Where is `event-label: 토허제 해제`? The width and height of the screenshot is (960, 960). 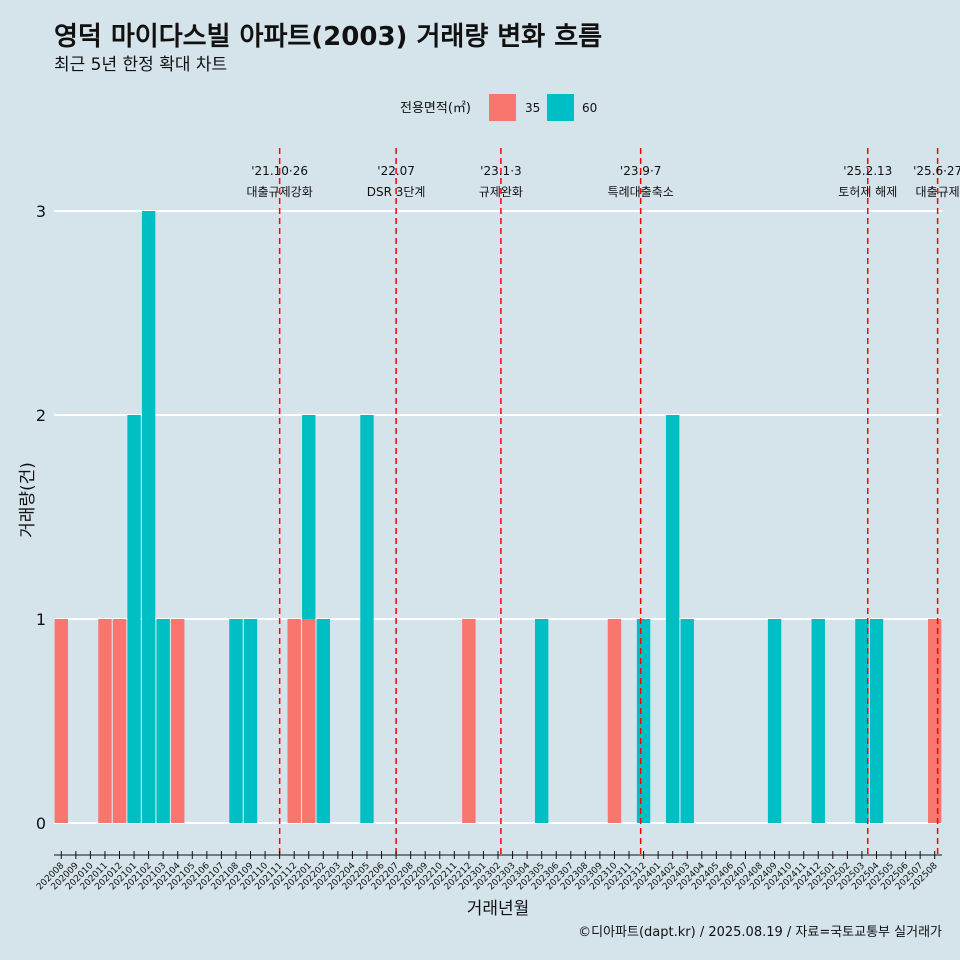
event-label: 토허제 해제 is located at coordinates (867, 192).